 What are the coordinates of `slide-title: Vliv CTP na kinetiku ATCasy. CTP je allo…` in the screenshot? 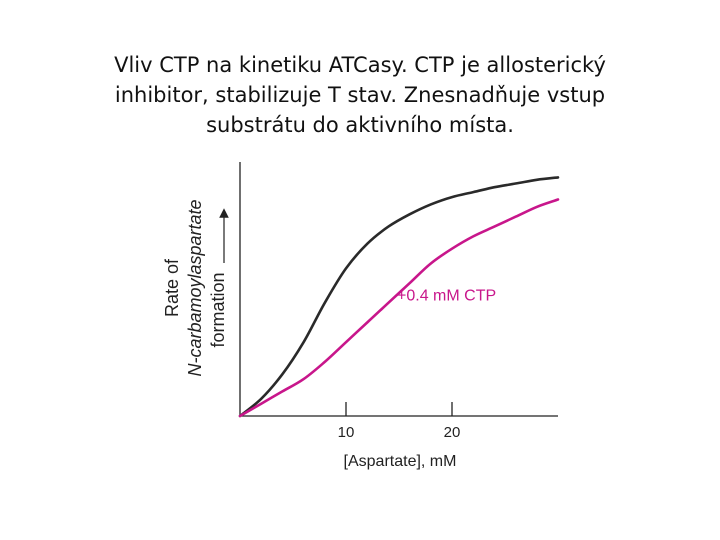 It's located at (360, 95).